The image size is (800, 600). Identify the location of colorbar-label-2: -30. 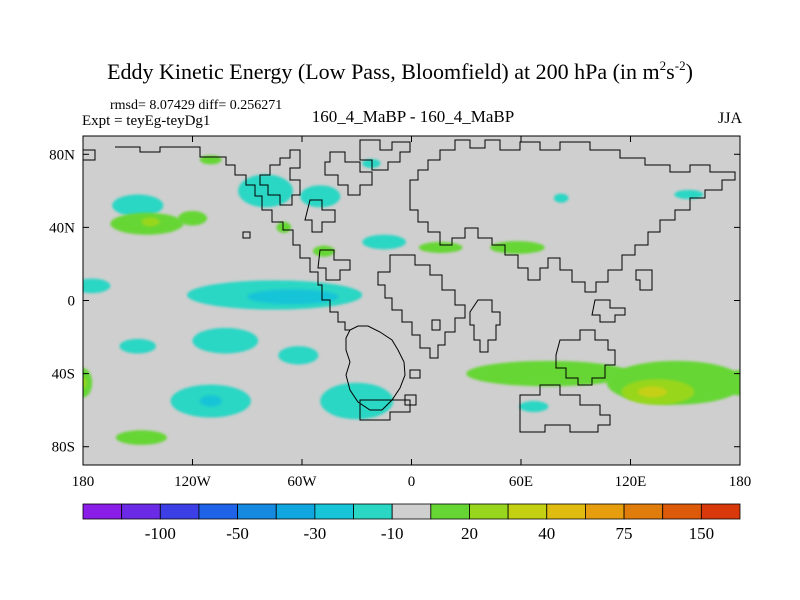
(315, 533).